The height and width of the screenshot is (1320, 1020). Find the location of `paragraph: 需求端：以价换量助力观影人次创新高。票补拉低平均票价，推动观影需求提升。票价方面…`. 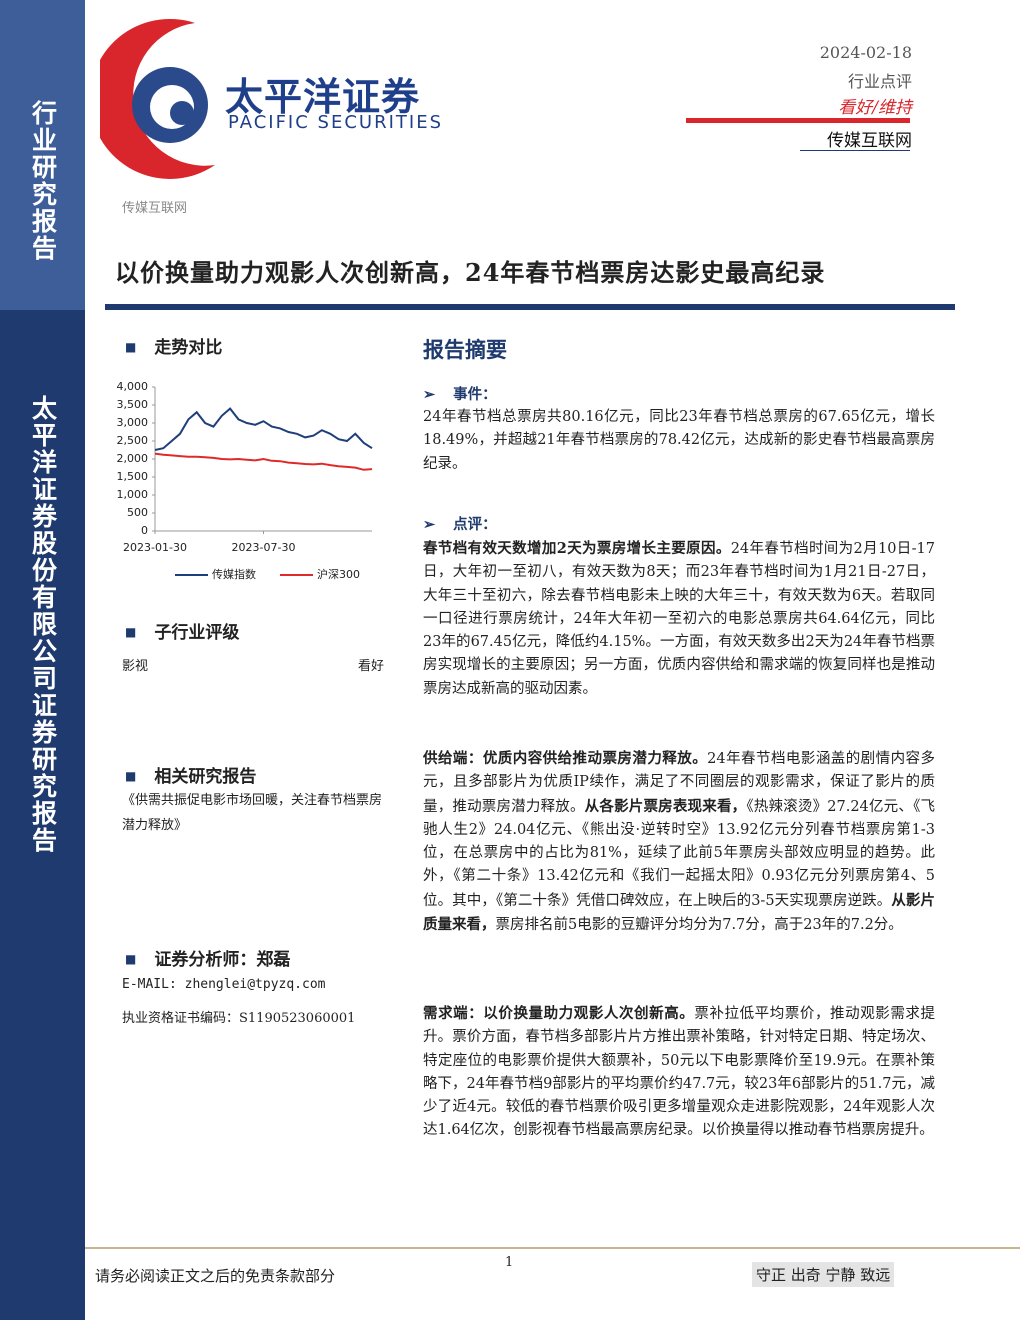

paragraph: 需求端：以价换量助力观影人次创新高。票补拉低平均票价，推动观影需求提升。票价方面… is located at coordinates (679, 1072).